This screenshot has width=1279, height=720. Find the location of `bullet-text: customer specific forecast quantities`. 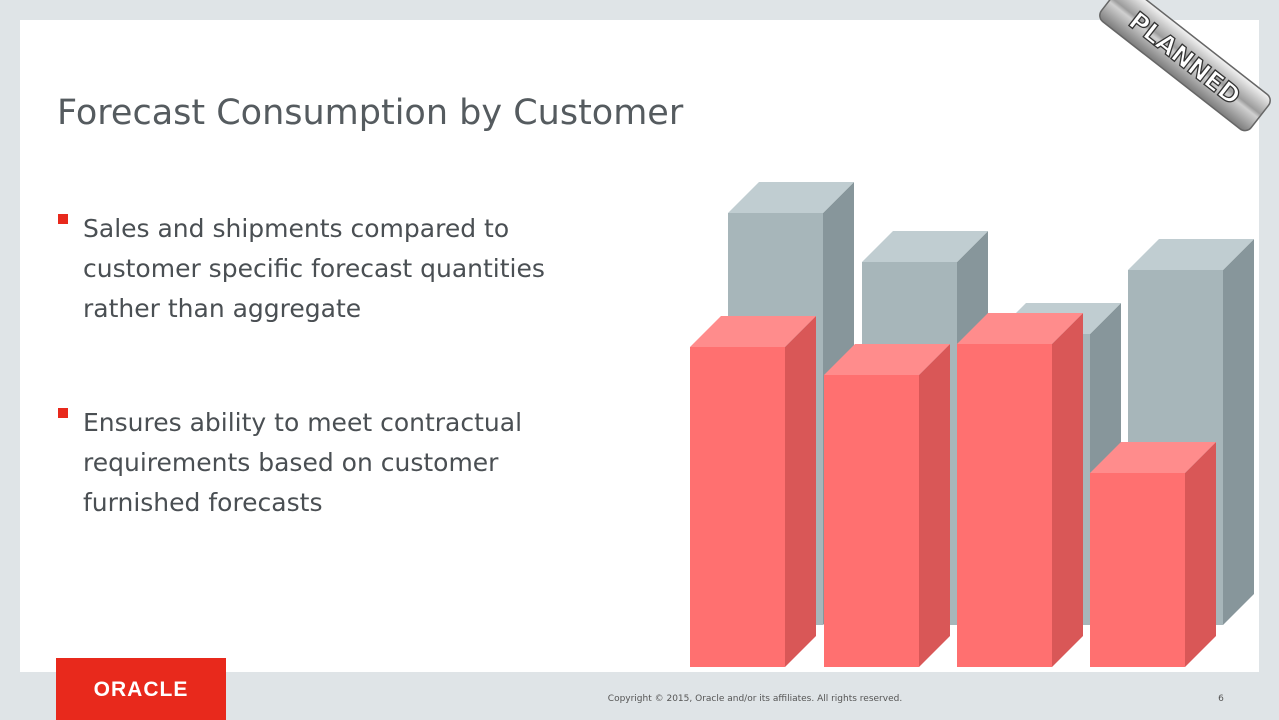

bullet-text: customer specific forecast quantities is located at coordinates (314, 268).